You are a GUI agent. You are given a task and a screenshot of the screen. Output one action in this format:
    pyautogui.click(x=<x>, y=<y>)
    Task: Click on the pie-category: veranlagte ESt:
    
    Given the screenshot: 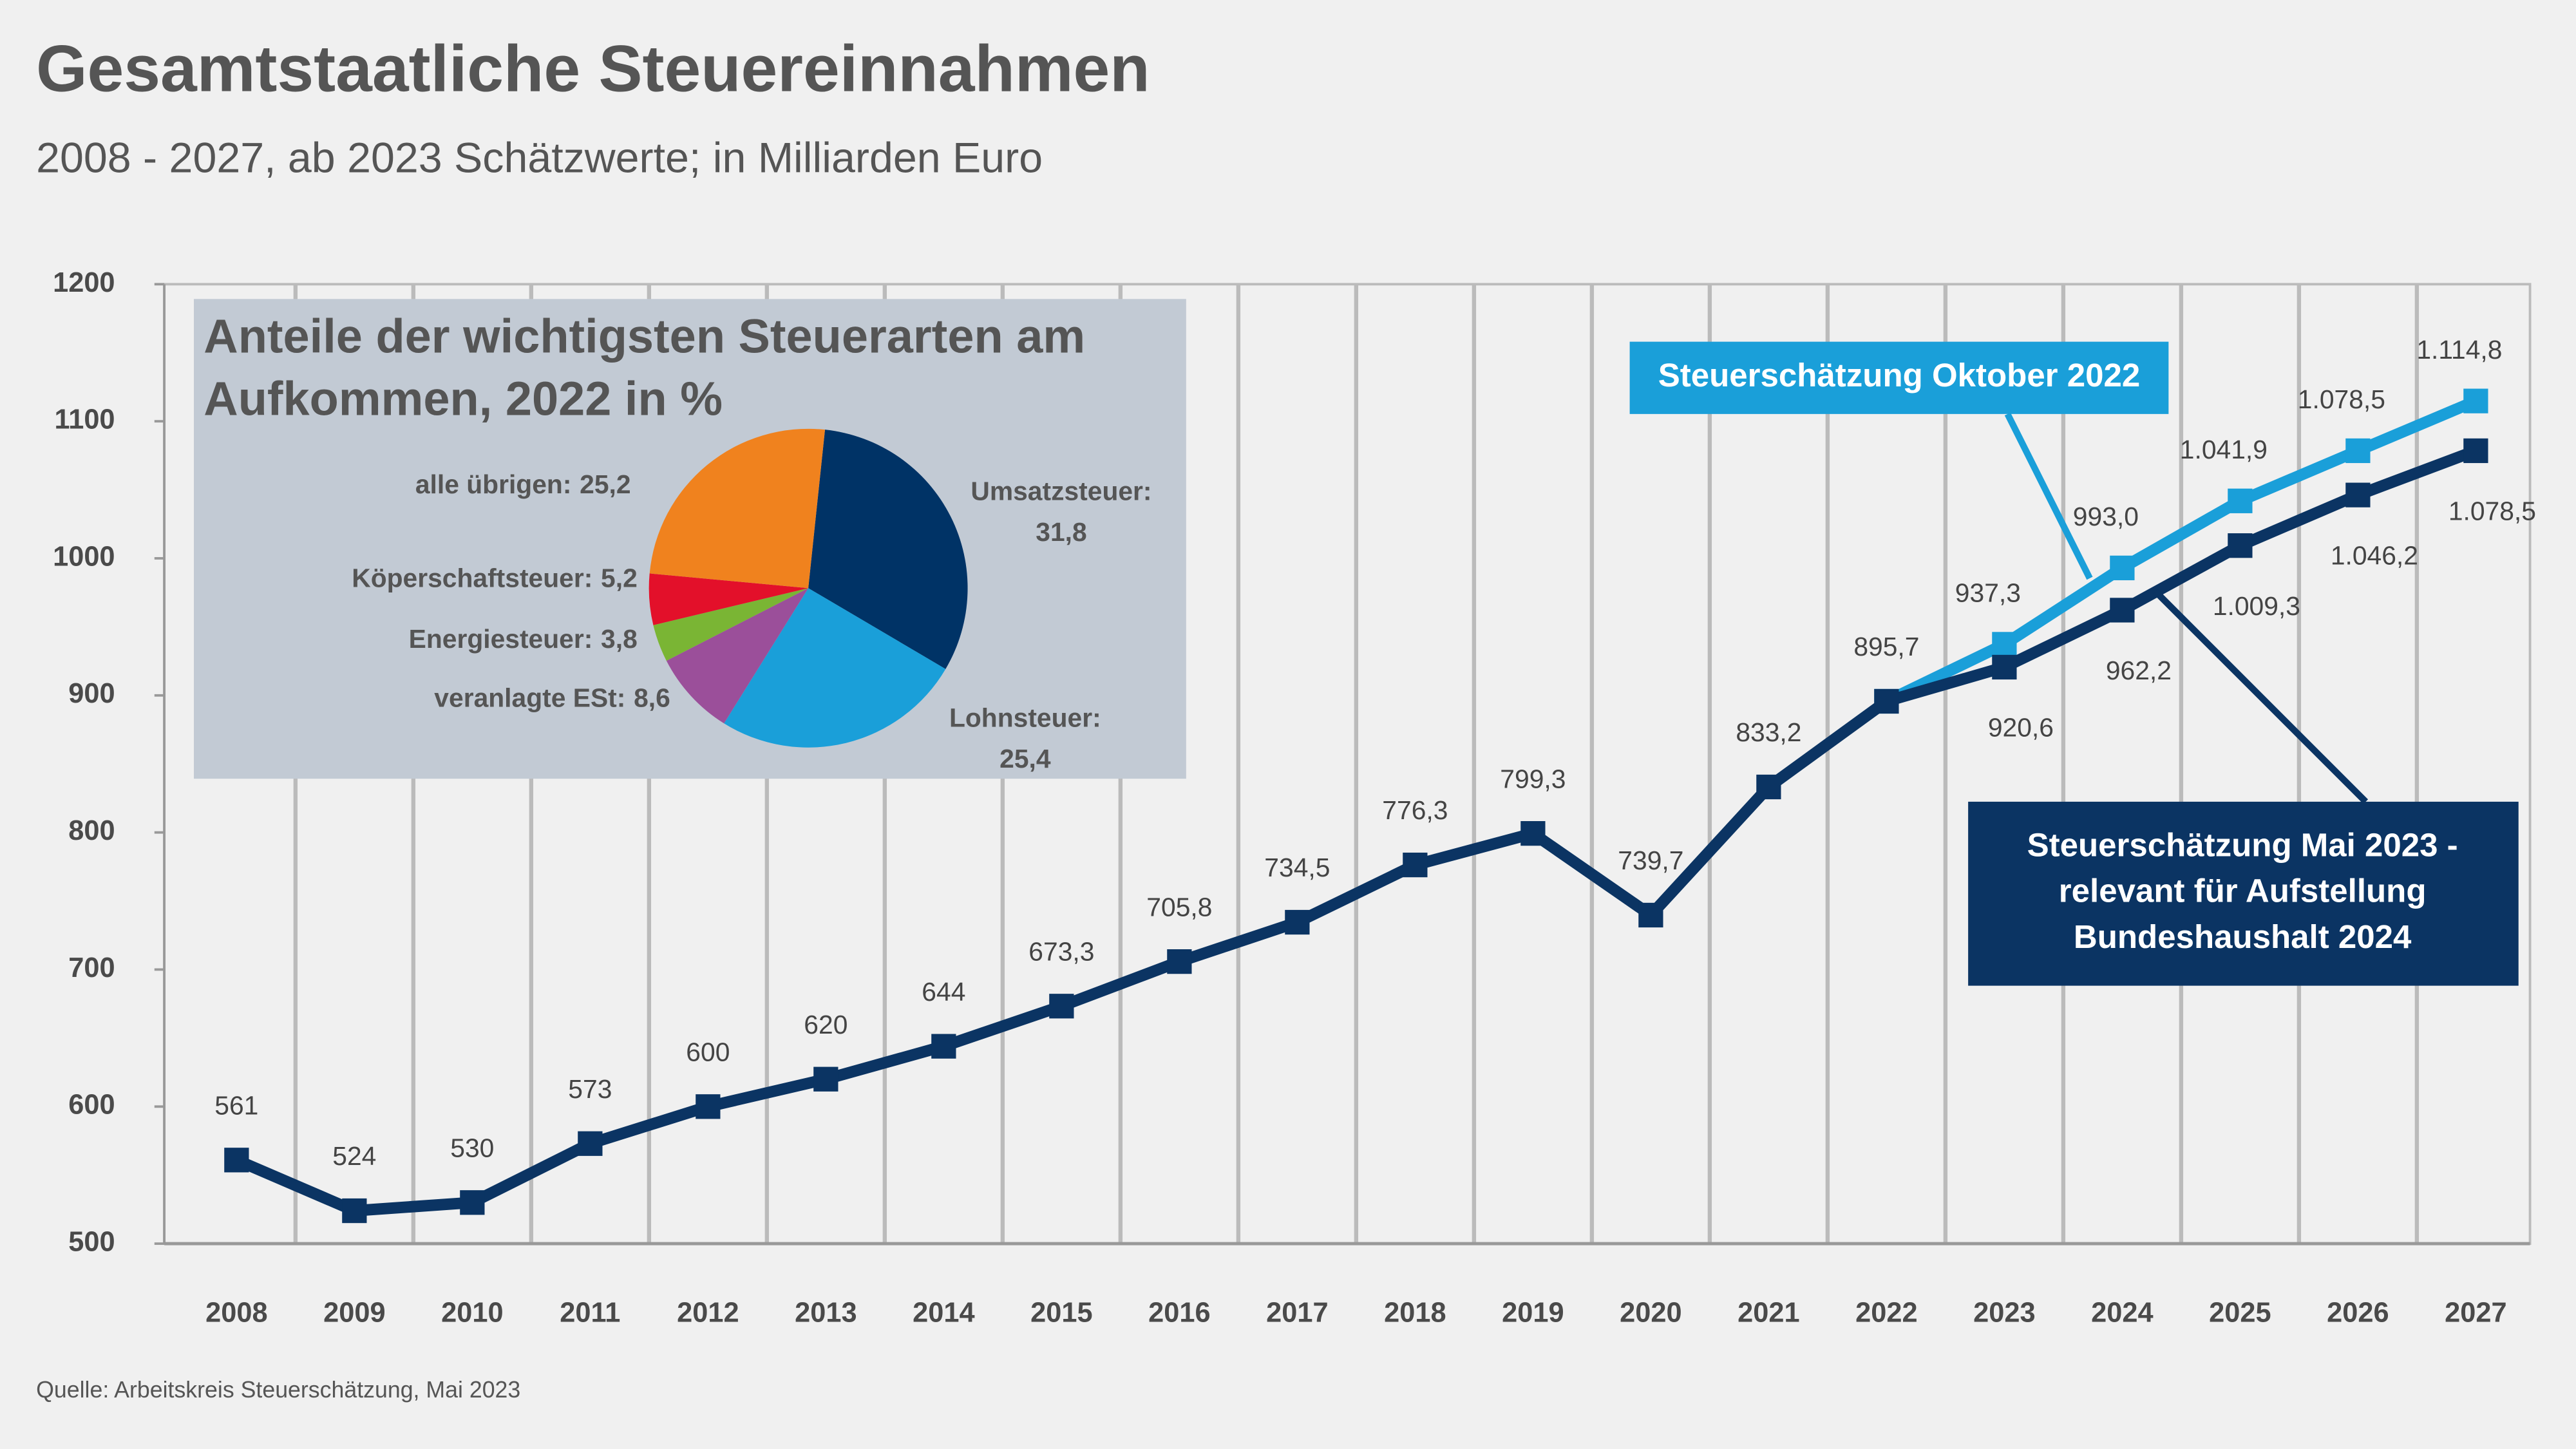 What is the action you would take?
    pyautogui.click(x=529, y=698)
    